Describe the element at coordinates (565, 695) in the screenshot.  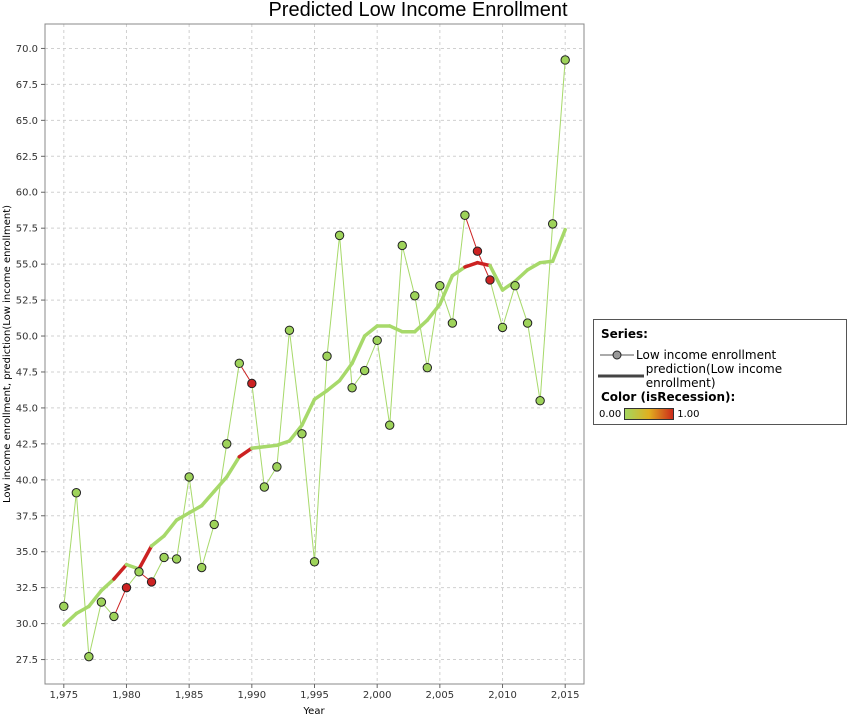
I see `x-tick-label: 2,015` at that location.